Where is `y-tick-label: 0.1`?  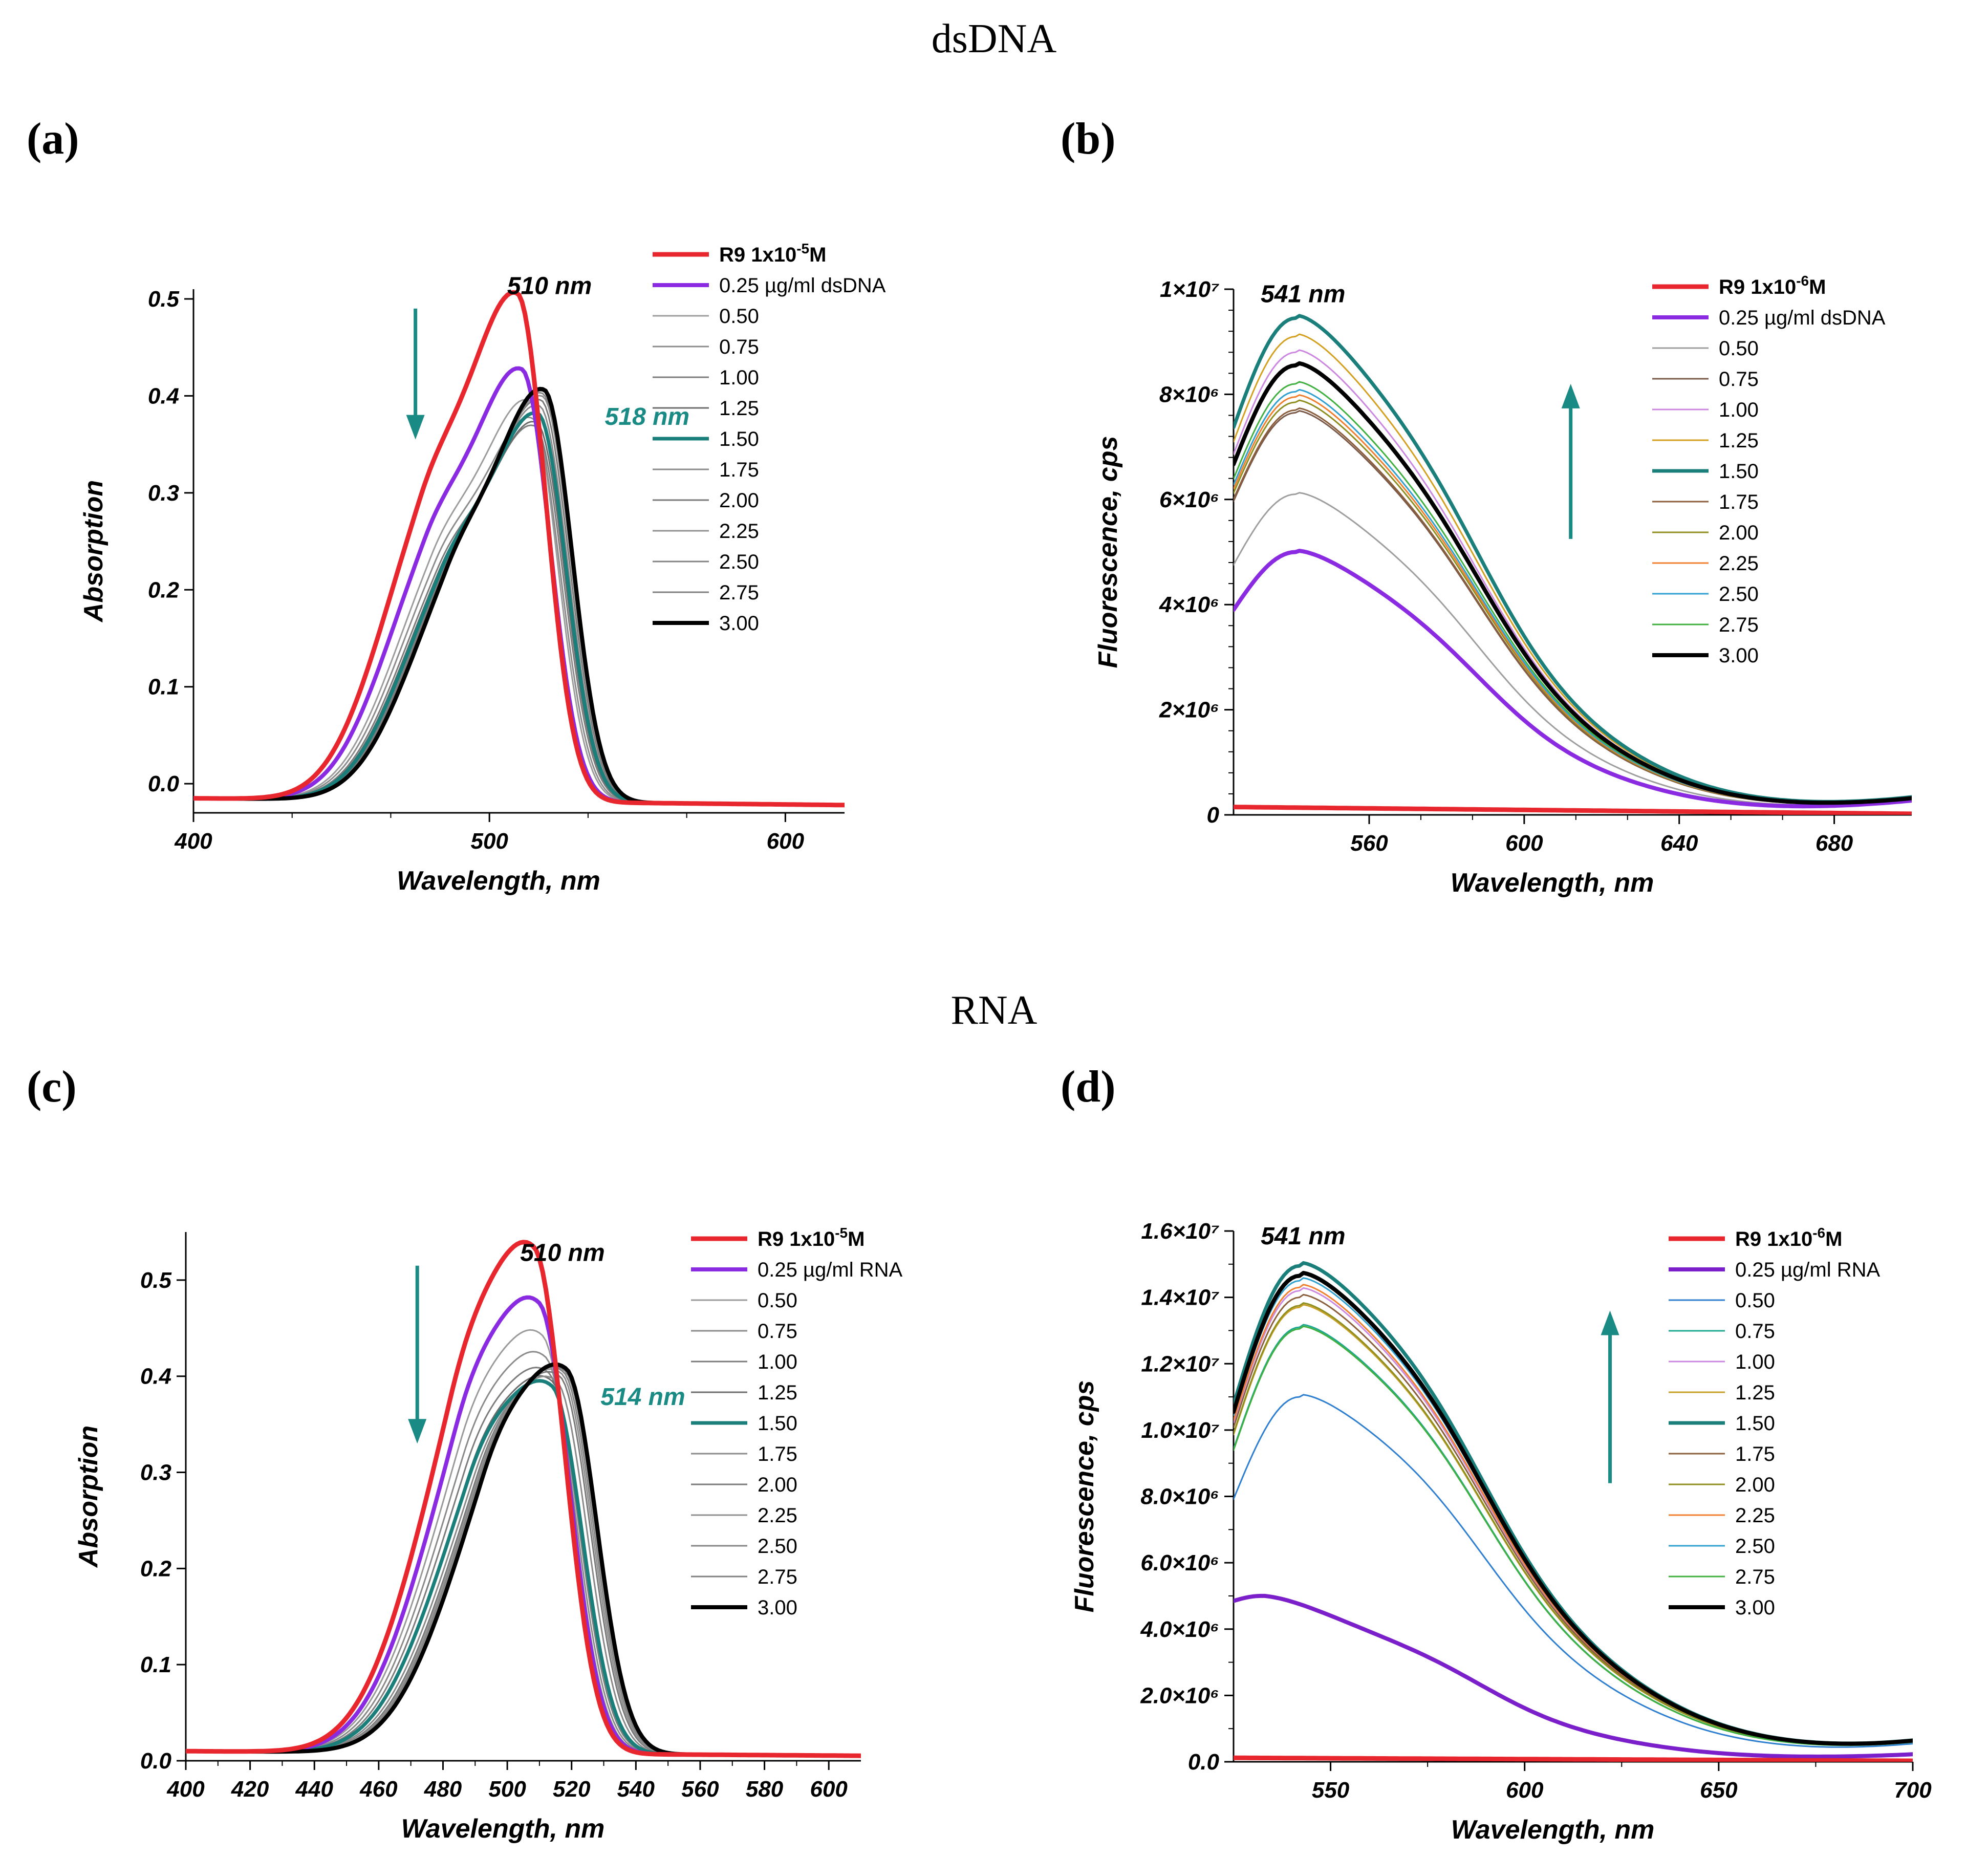 y-tick-label: 0.1 is located at coordinates (163, 687).